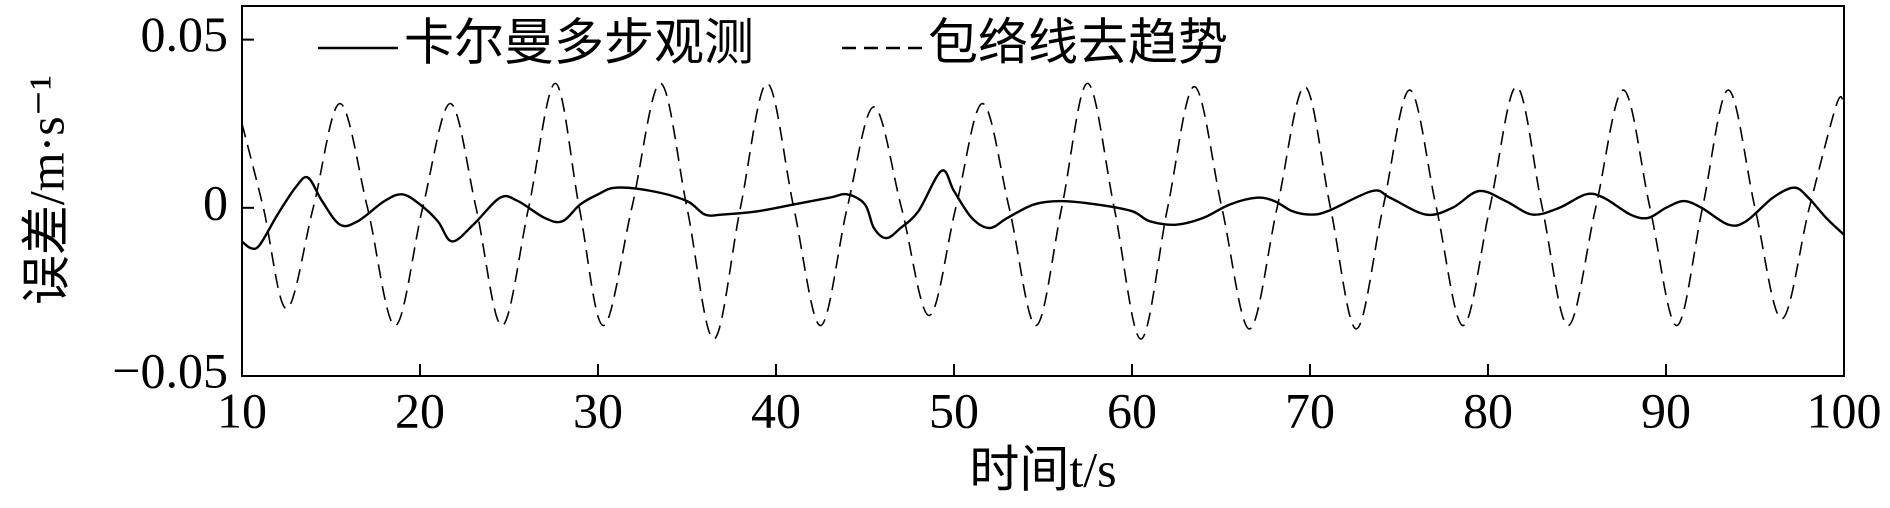  I want to click on x-tick-label: 70, so click(1310, 410).